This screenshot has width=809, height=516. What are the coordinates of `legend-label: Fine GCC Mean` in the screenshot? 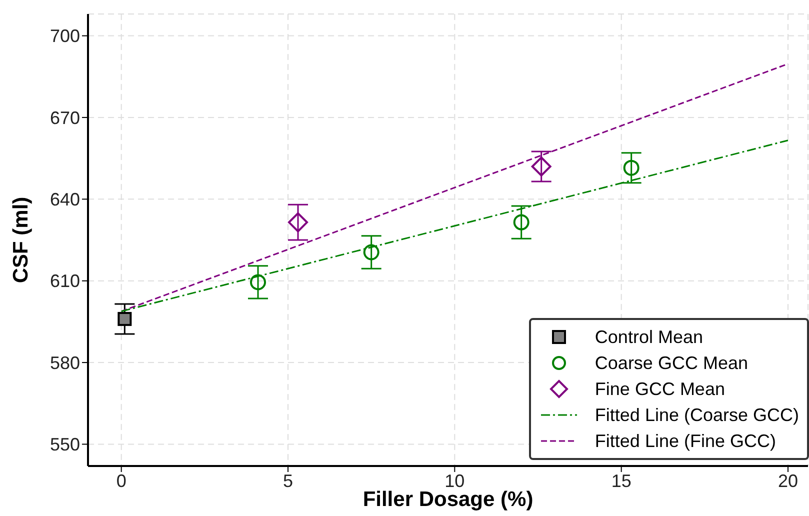 It's located at (659, 389).